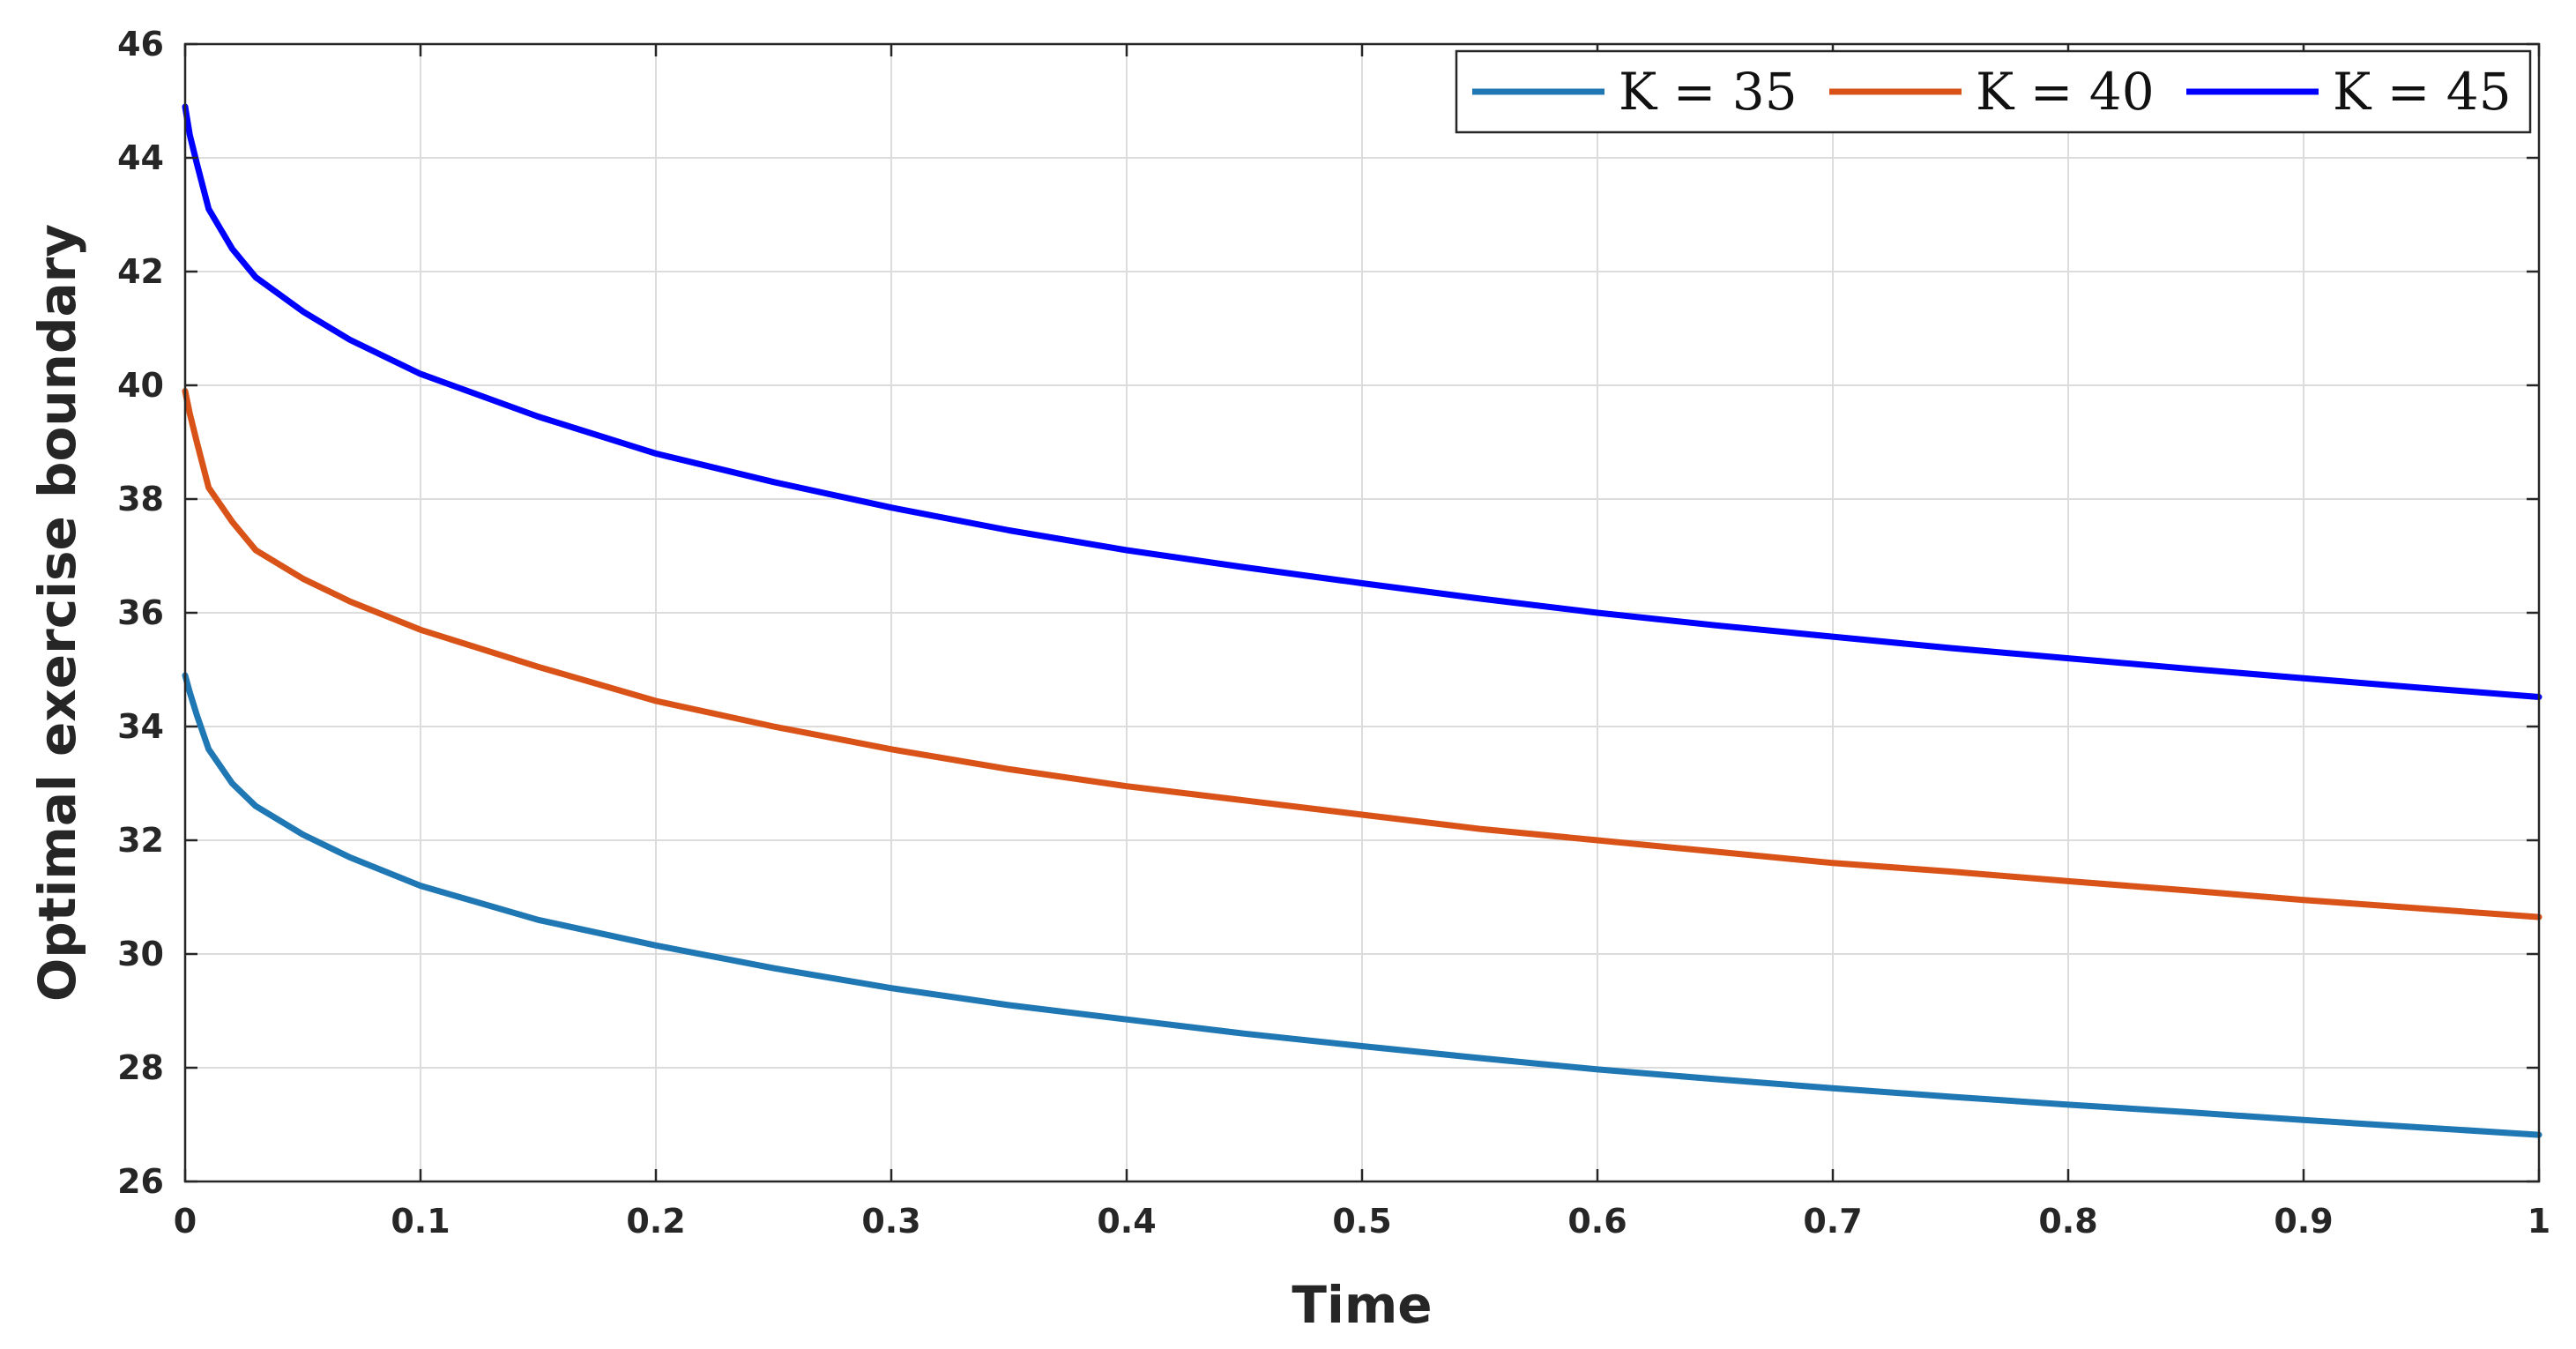  What do you see at coordinates (1708, 92) in the screenshot?
I see `legend-entry-k35: K = 35` at bounding box center [1708, 92].